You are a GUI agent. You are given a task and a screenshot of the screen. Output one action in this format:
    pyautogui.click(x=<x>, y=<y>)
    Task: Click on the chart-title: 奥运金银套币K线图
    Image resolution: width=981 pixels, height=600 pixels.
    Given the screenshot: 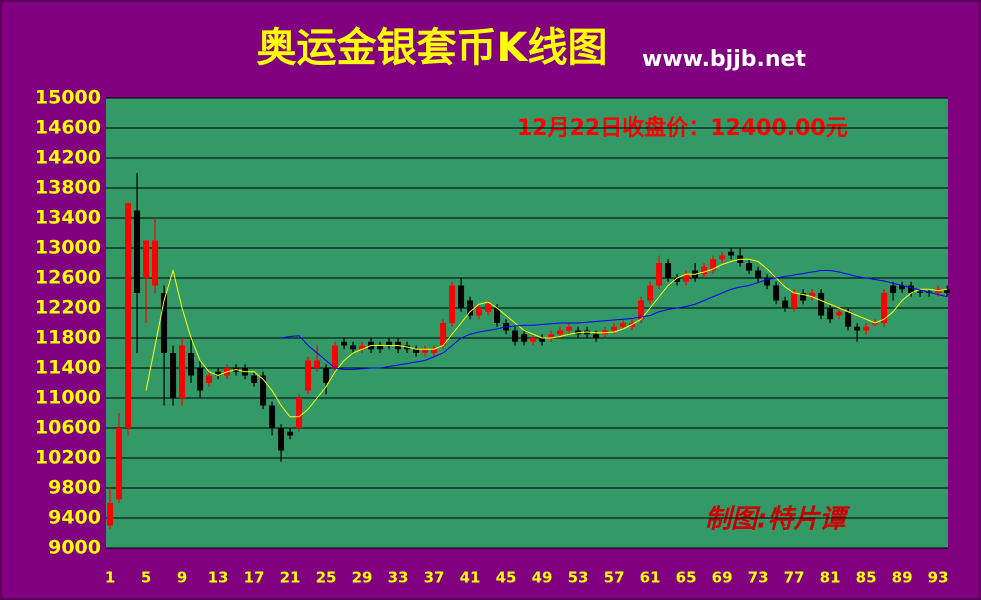 What is the action you would take?
    pyautogui.click(x=432, y=48)
    